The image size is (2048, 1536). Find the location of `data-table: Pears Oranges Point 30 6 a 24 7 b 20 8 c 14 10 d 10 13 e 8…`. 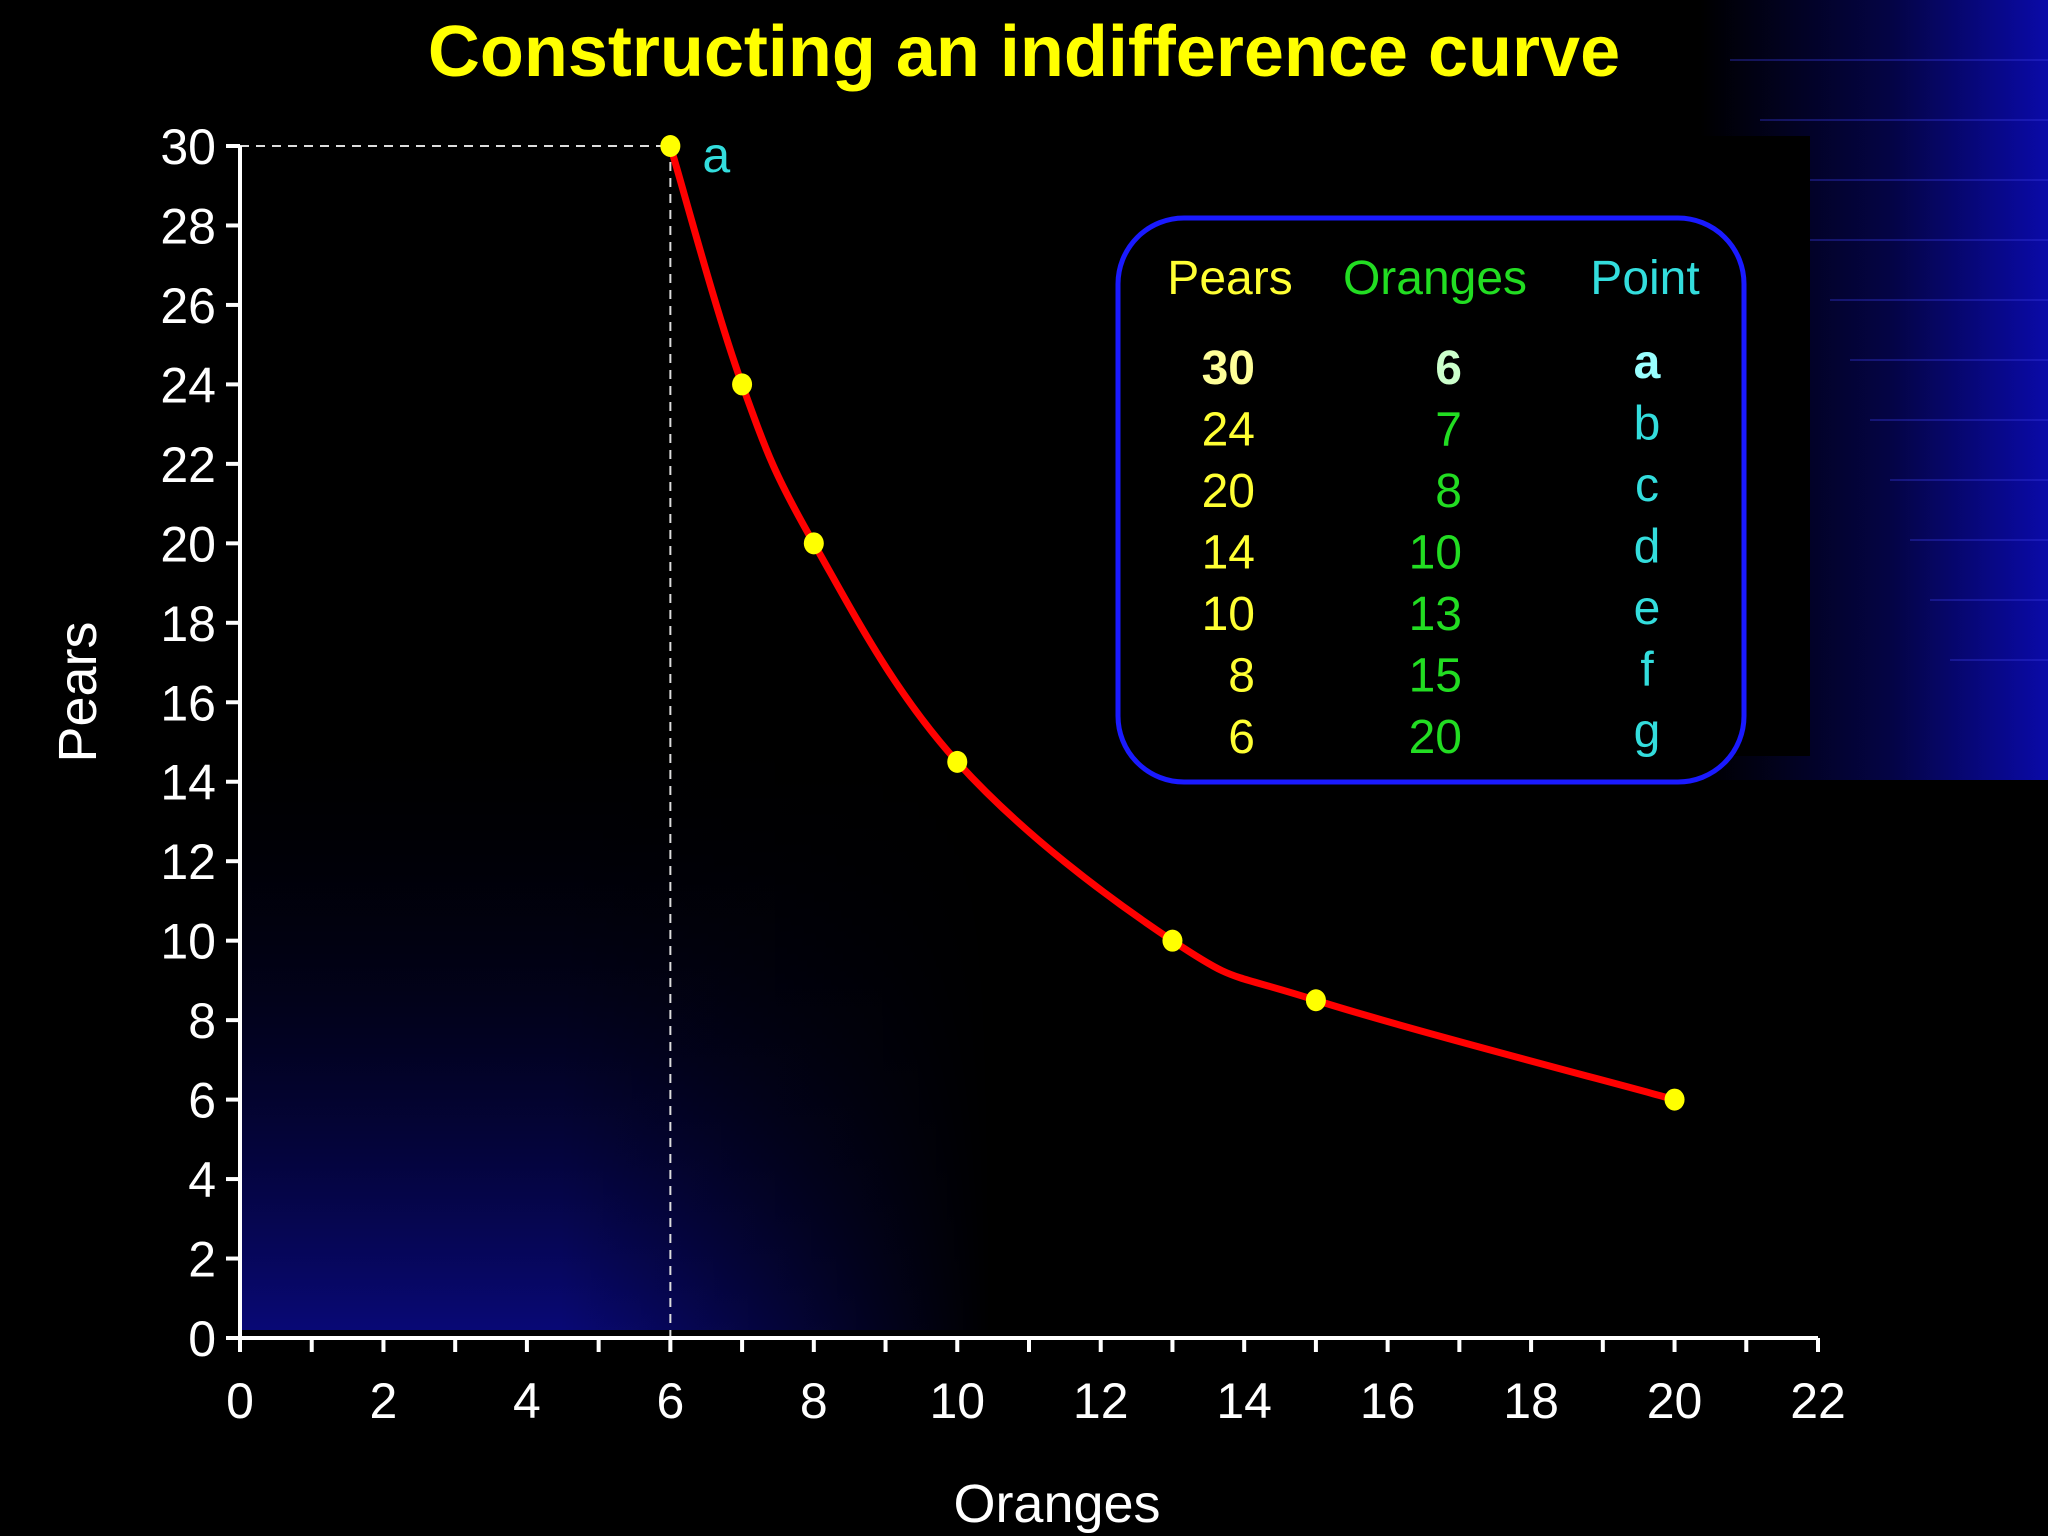

data-table: Pears Oranges Point 30 6 a 24 7 b 20 8 c 14 10 d 10 13 e 8… is located at coordinates (1431, 500).